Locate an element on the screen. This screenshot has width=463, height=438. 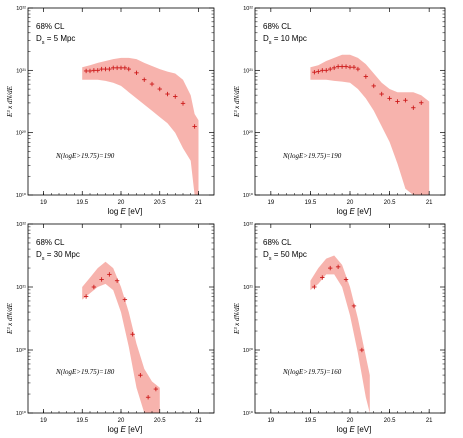
n-events-label: N(logE>19.75)=160 is located at coordinates (312, 372).